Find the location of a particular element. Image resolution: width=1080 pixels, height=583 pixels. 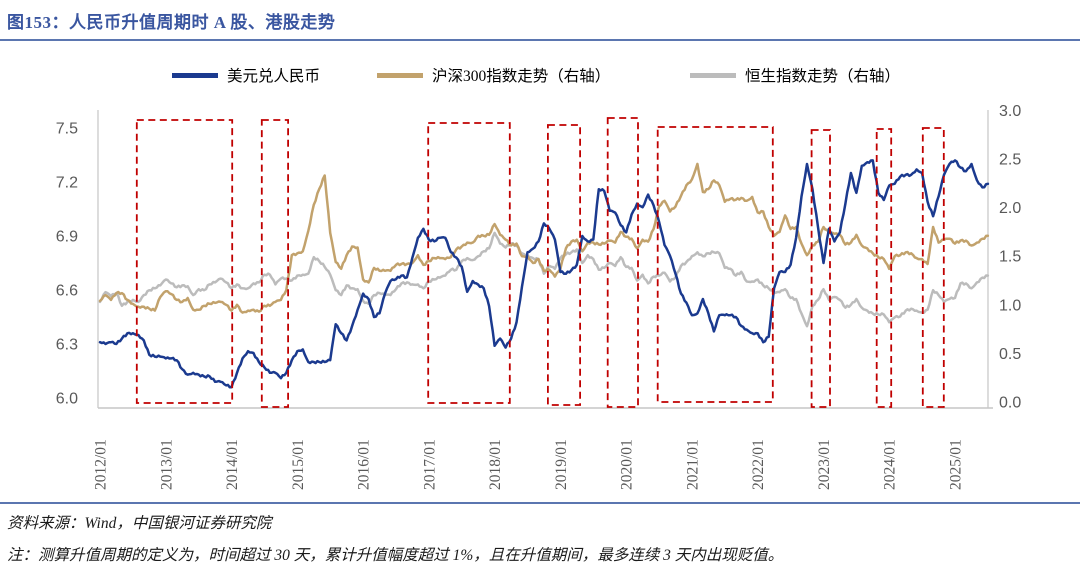

x-axis-tick-label: 2020/01 is located at coordinates (627, 464).